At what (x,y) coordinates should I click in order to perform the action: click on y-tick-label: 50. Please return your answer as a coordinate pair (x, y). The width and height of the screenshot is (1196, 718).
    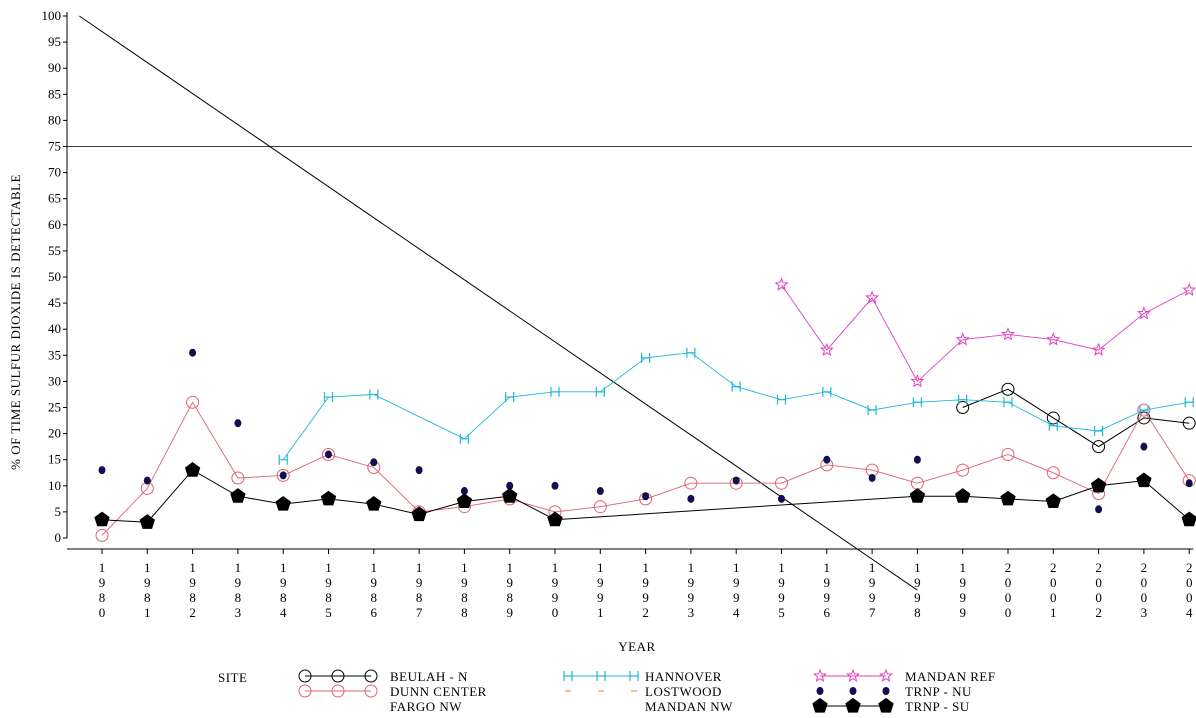
    Looking at the image, I should click on (54, 276).